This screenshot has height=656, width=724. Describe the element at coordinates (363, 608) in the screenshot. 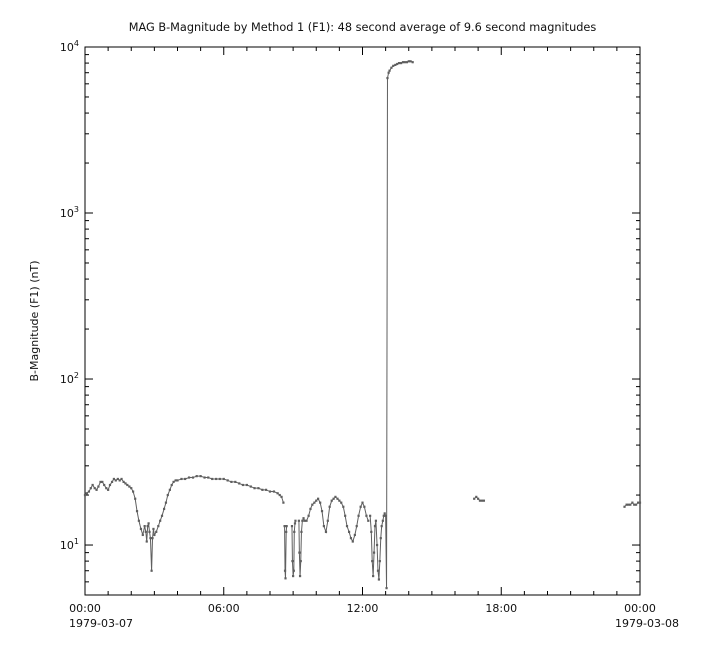

I see `x-tick-label: 12:00` at that location.